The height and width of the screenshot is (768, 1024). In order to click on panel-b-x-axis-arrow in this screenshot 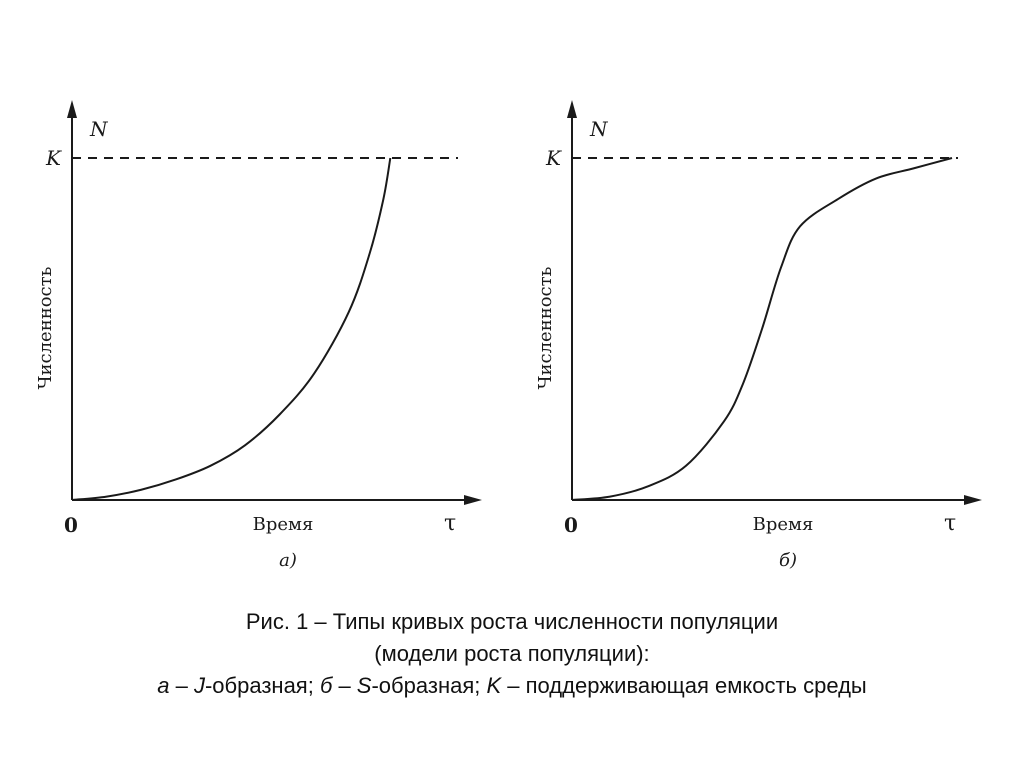, I will do `click(973, 500)`.